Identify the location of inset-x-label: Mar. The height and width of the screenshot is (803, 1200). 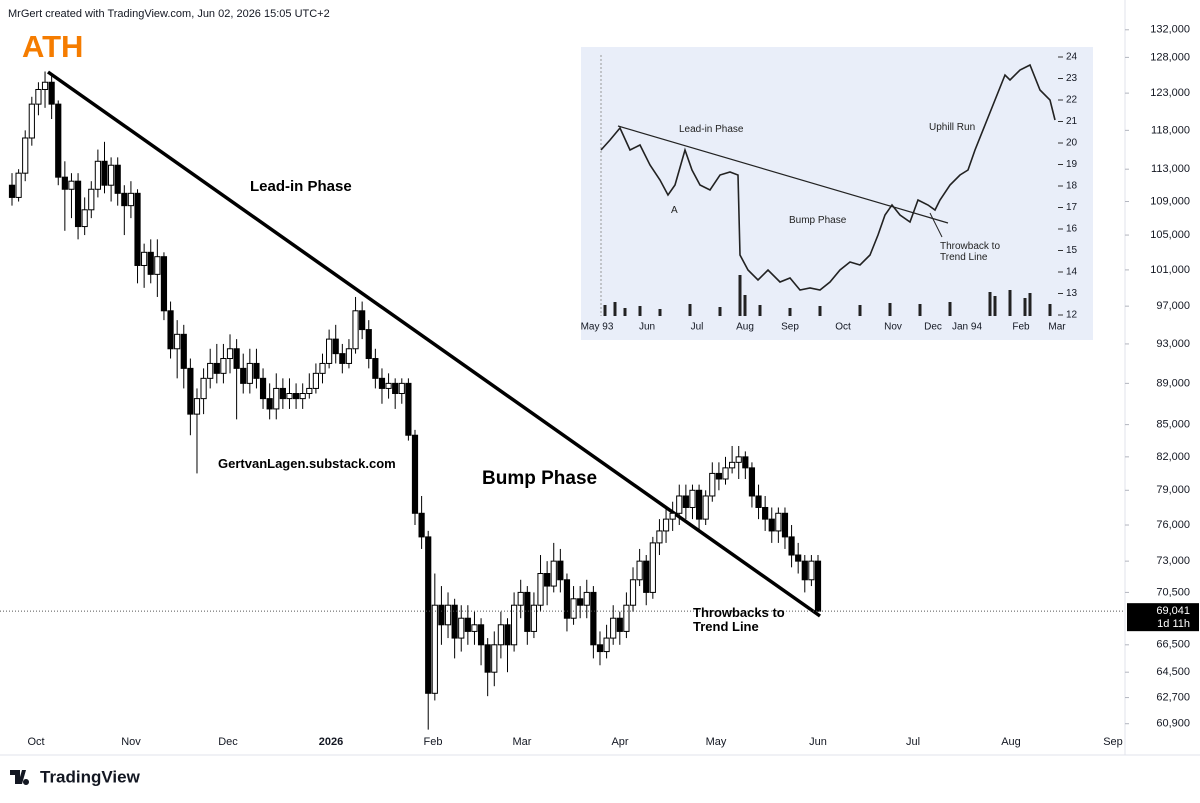
(1057, 327).